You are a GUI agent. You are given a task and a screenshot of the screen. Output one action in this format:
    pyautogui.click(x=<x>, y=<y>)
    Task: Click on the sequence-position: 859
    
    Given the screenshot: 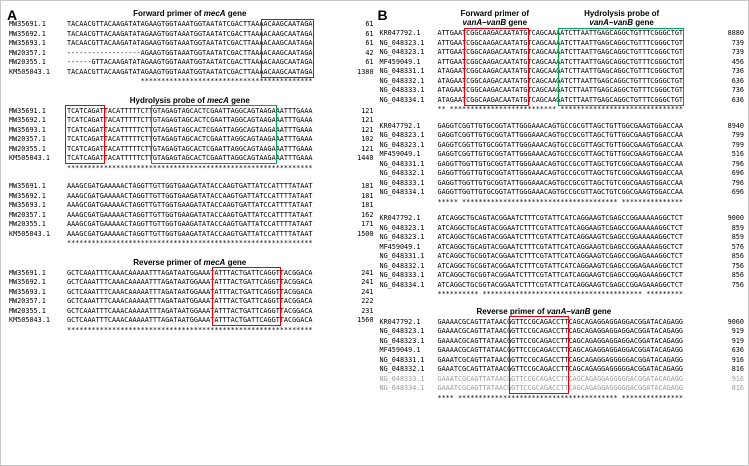 What is the action you would take?
    pyautogui.click(x=737, y=227)
    